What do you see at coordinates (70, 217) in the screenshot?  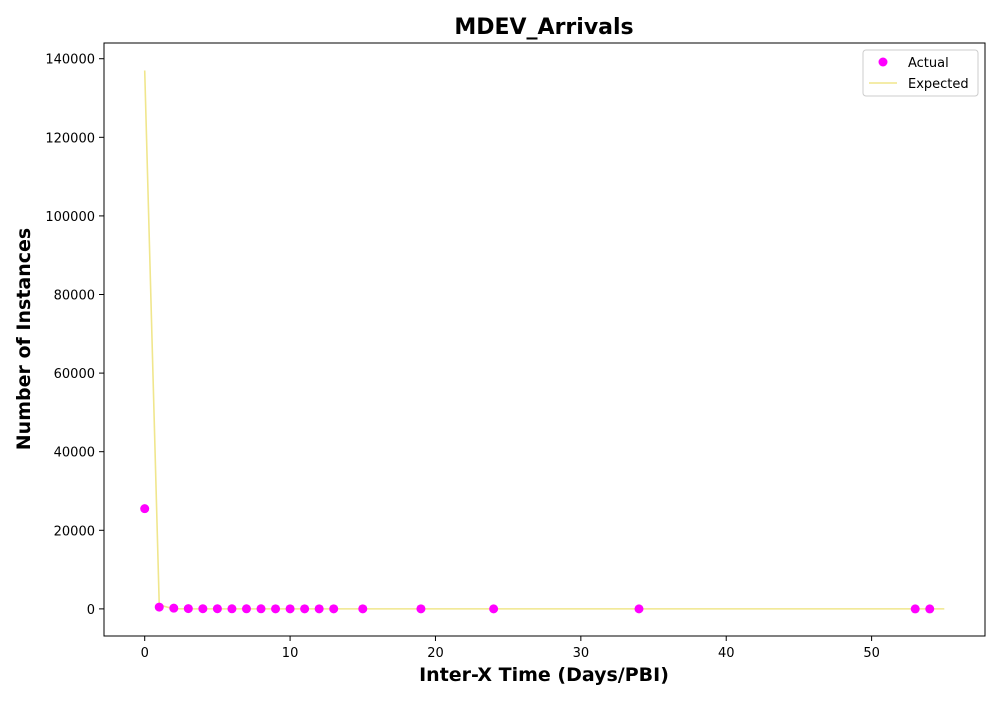 I see `y-tick-label: 100000` at bounding box center [70, 217].